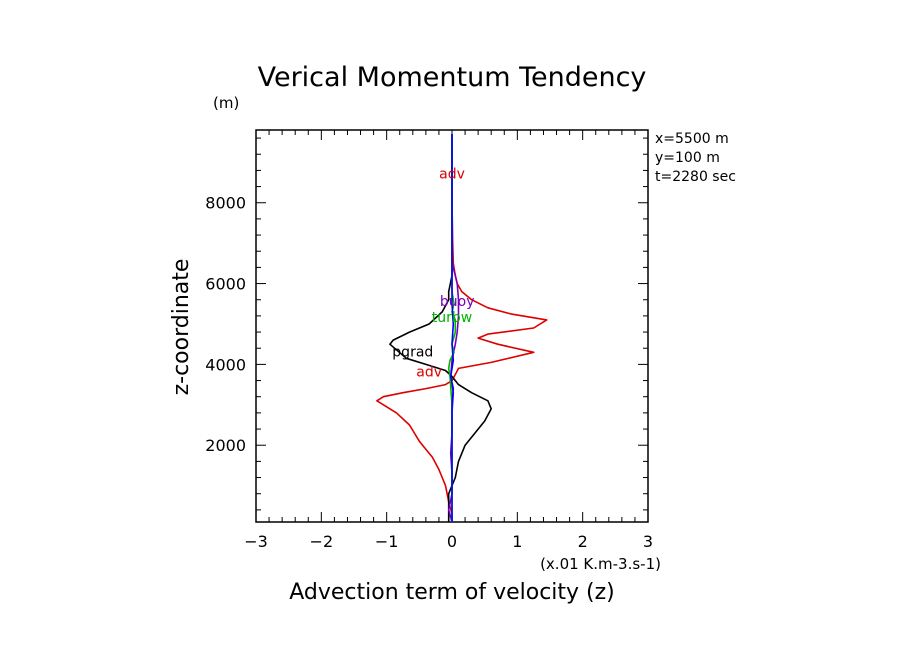 This screenshot has width=904, height=658. What do you see at coordinates (452, 328) in the screenshot?
I see `series-line-zero-line` at bounding box center [452, 328].